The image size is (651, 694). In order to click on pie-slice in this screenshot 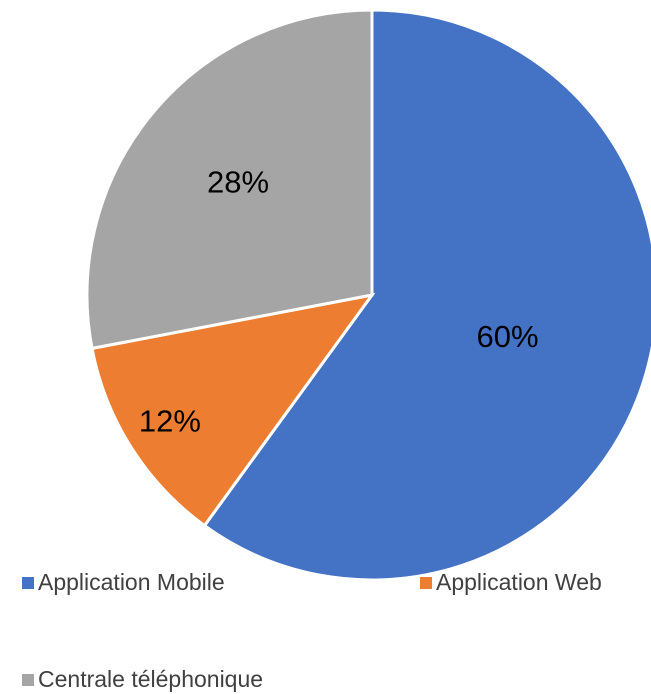, I will do `click(233, 410)`.